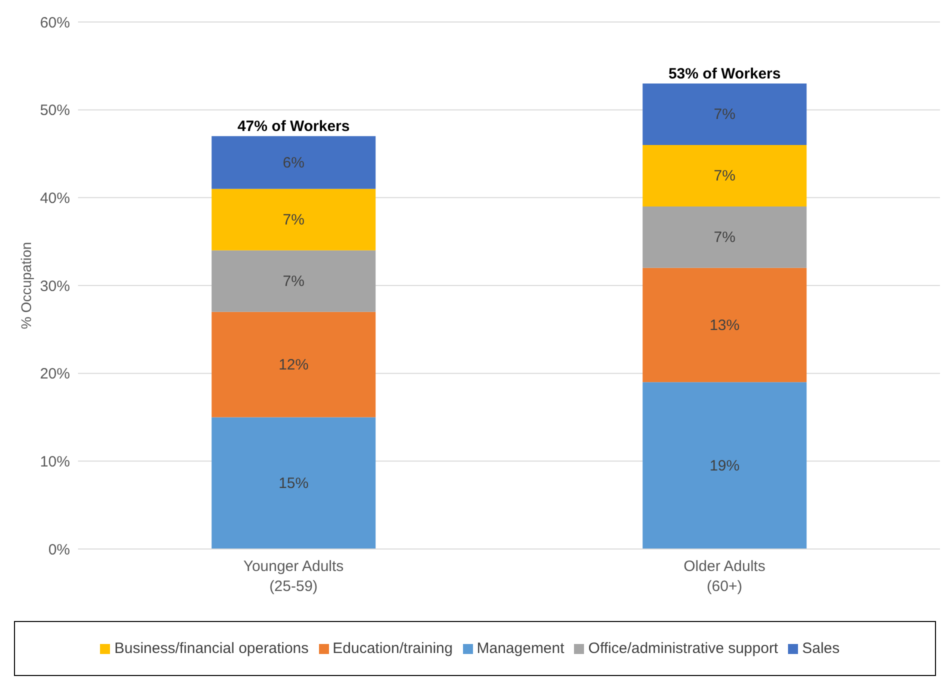 Image resolution: width=948 pixels, height=694 pixels. Describe the element at coordinates (26, 286) in the screenshot. I see `y-axis-title: % Occupation` at that location.